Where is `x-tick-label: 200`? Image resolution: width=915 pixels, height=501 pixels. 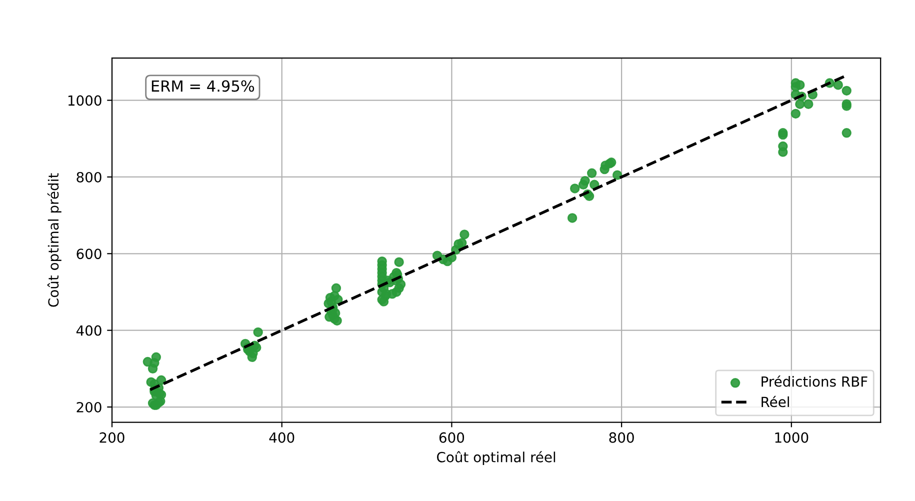 x-tick-label: 200 is located at coordinates (112, 437).